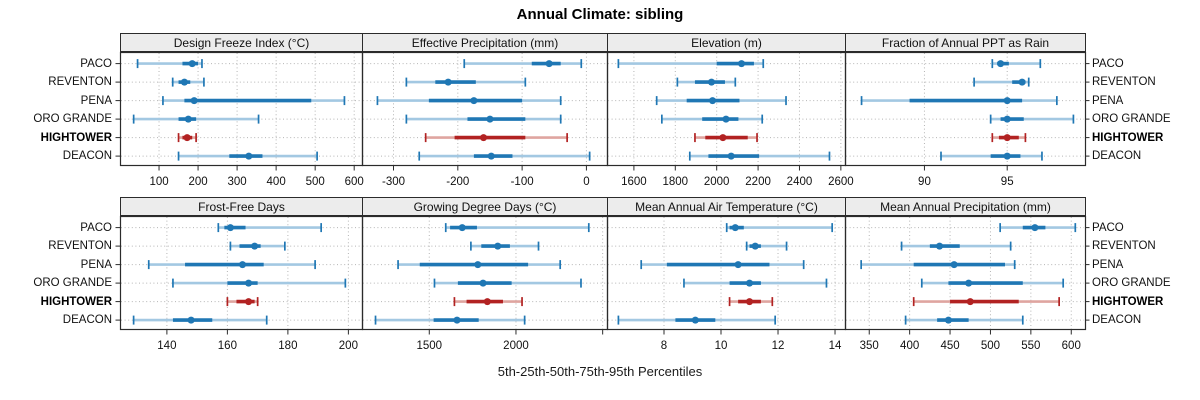  I want to click on x-tick-label: 100, so click(158, 182).